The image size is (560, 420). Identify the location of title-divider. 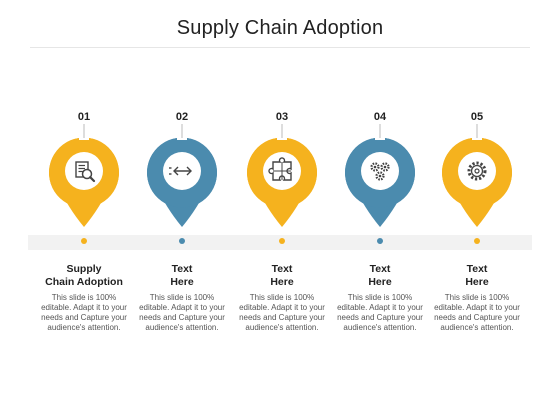
(280, 47).